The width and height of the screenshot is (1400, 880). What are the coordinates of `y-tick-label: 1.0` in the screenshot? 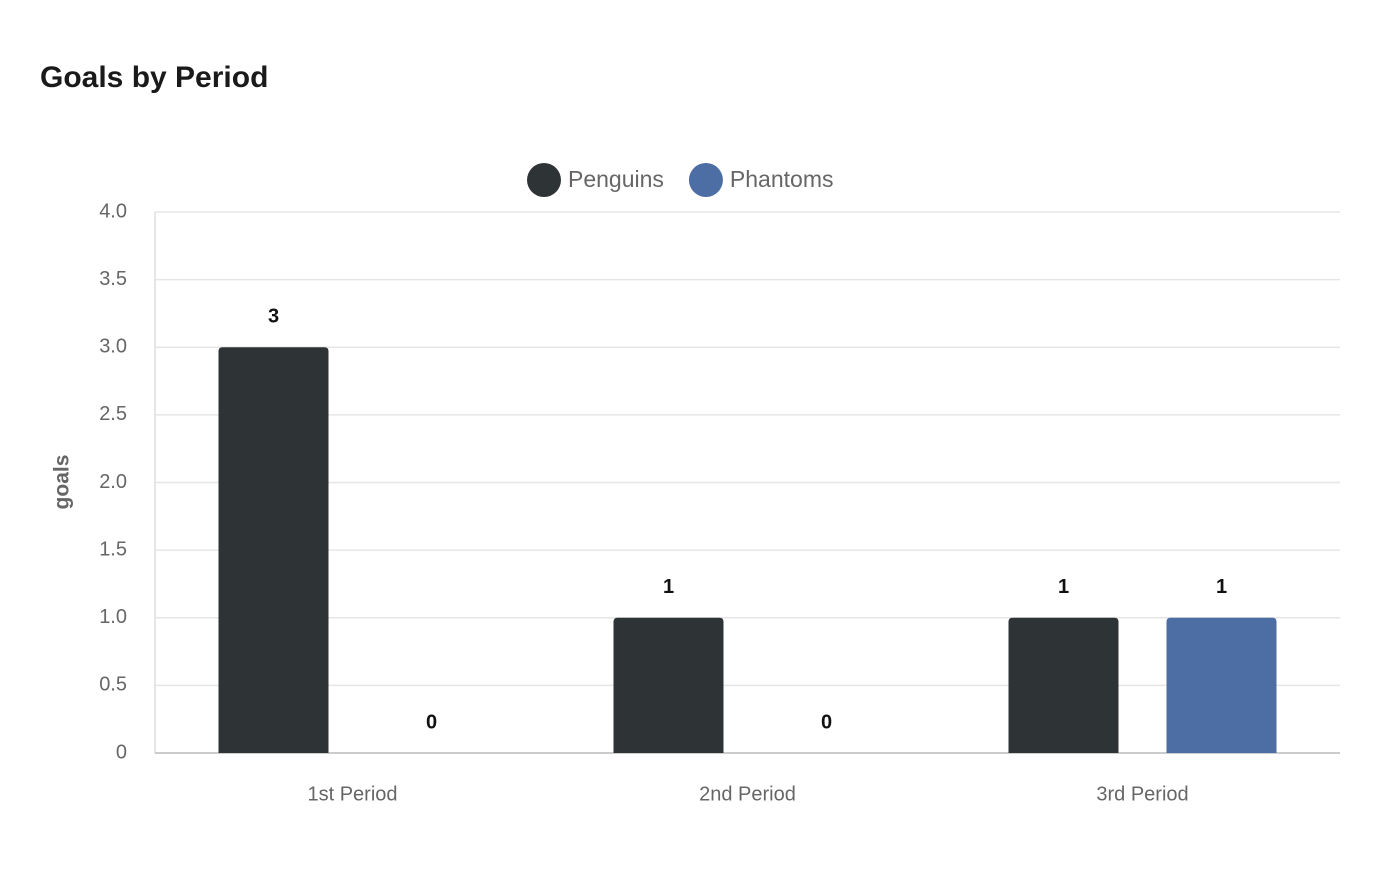 It's located at (113, 617).